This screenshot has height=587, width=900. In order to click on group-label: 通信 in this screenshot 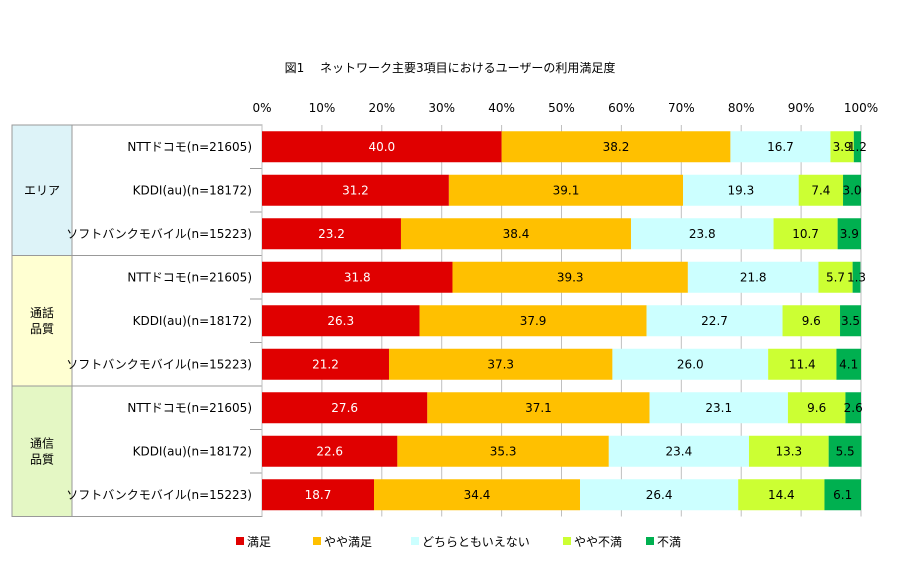, I will do `click(42, 443)`.